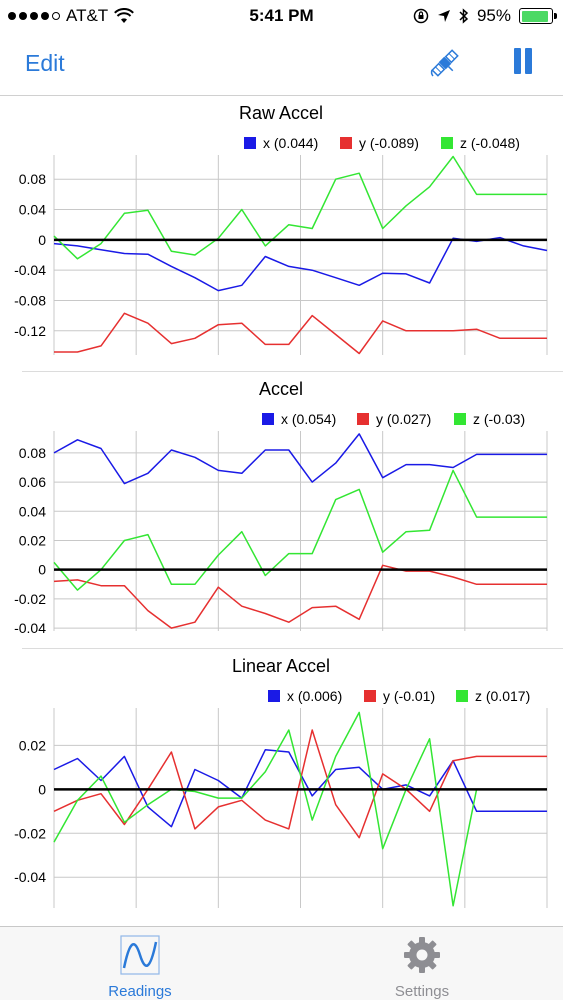  I want to click on chart-title: Raw Accel, so click(281, 113).